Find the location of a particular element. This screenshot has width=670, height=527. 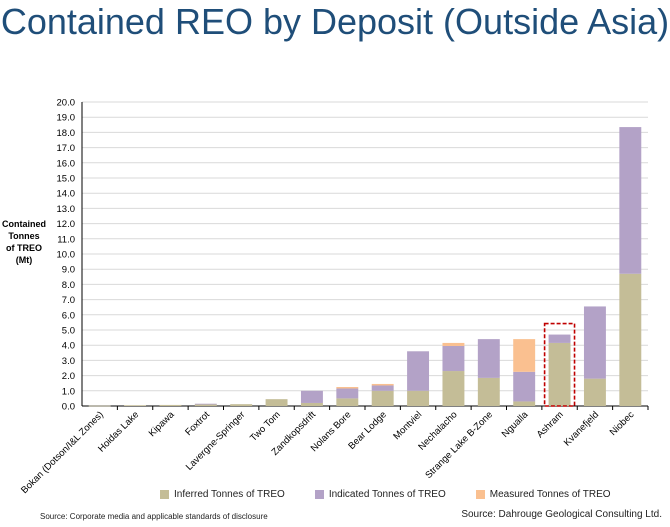

x-tick-label: Niobec is located at coordinates (622, 423).